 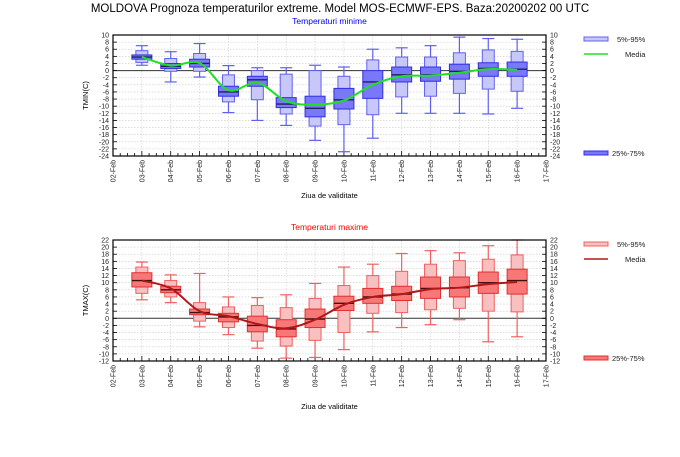 What do you see at coordinates (329, 21) in the screenshot?
I see `chart-title: Temperaturi minime` at bounding box center [329, 21].